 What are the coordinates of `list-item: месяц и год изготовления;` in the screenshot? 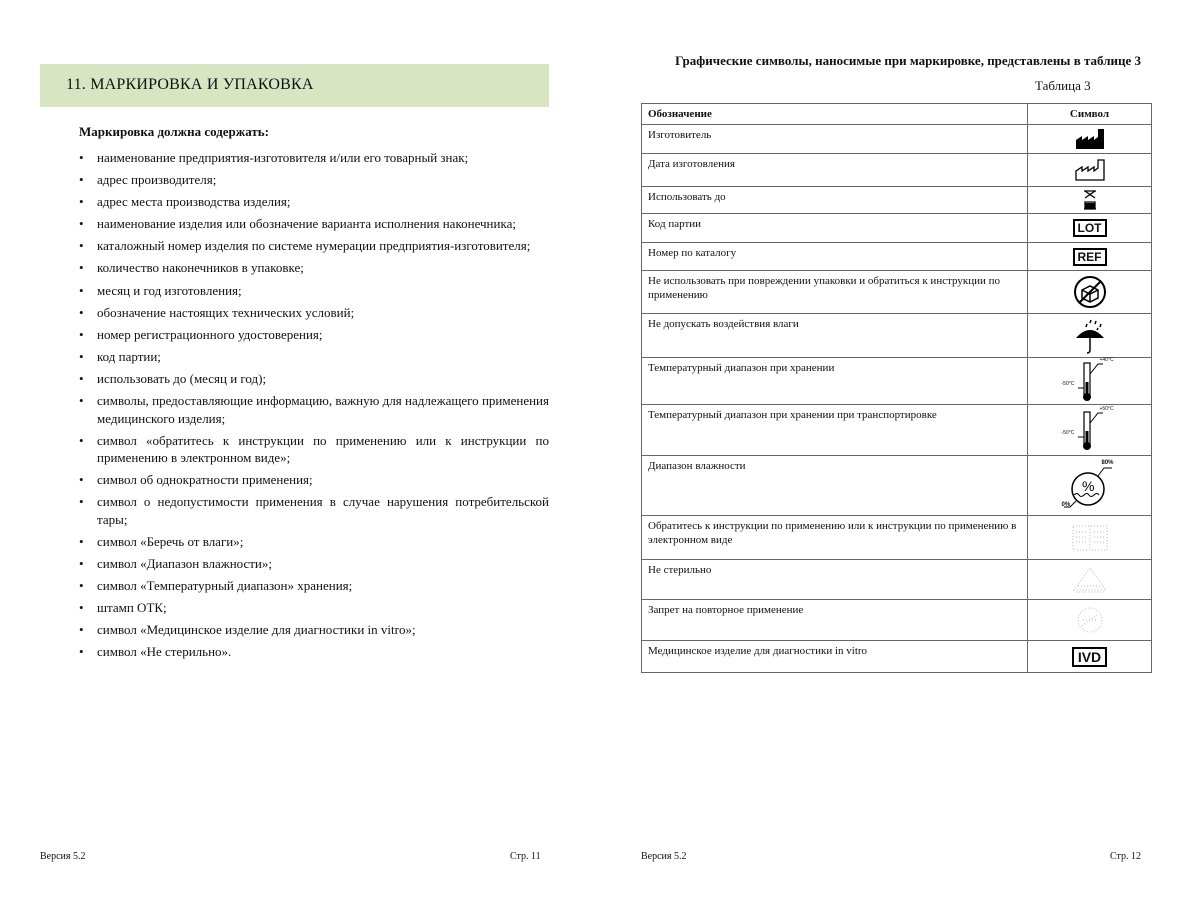 It's located at (314, 291).